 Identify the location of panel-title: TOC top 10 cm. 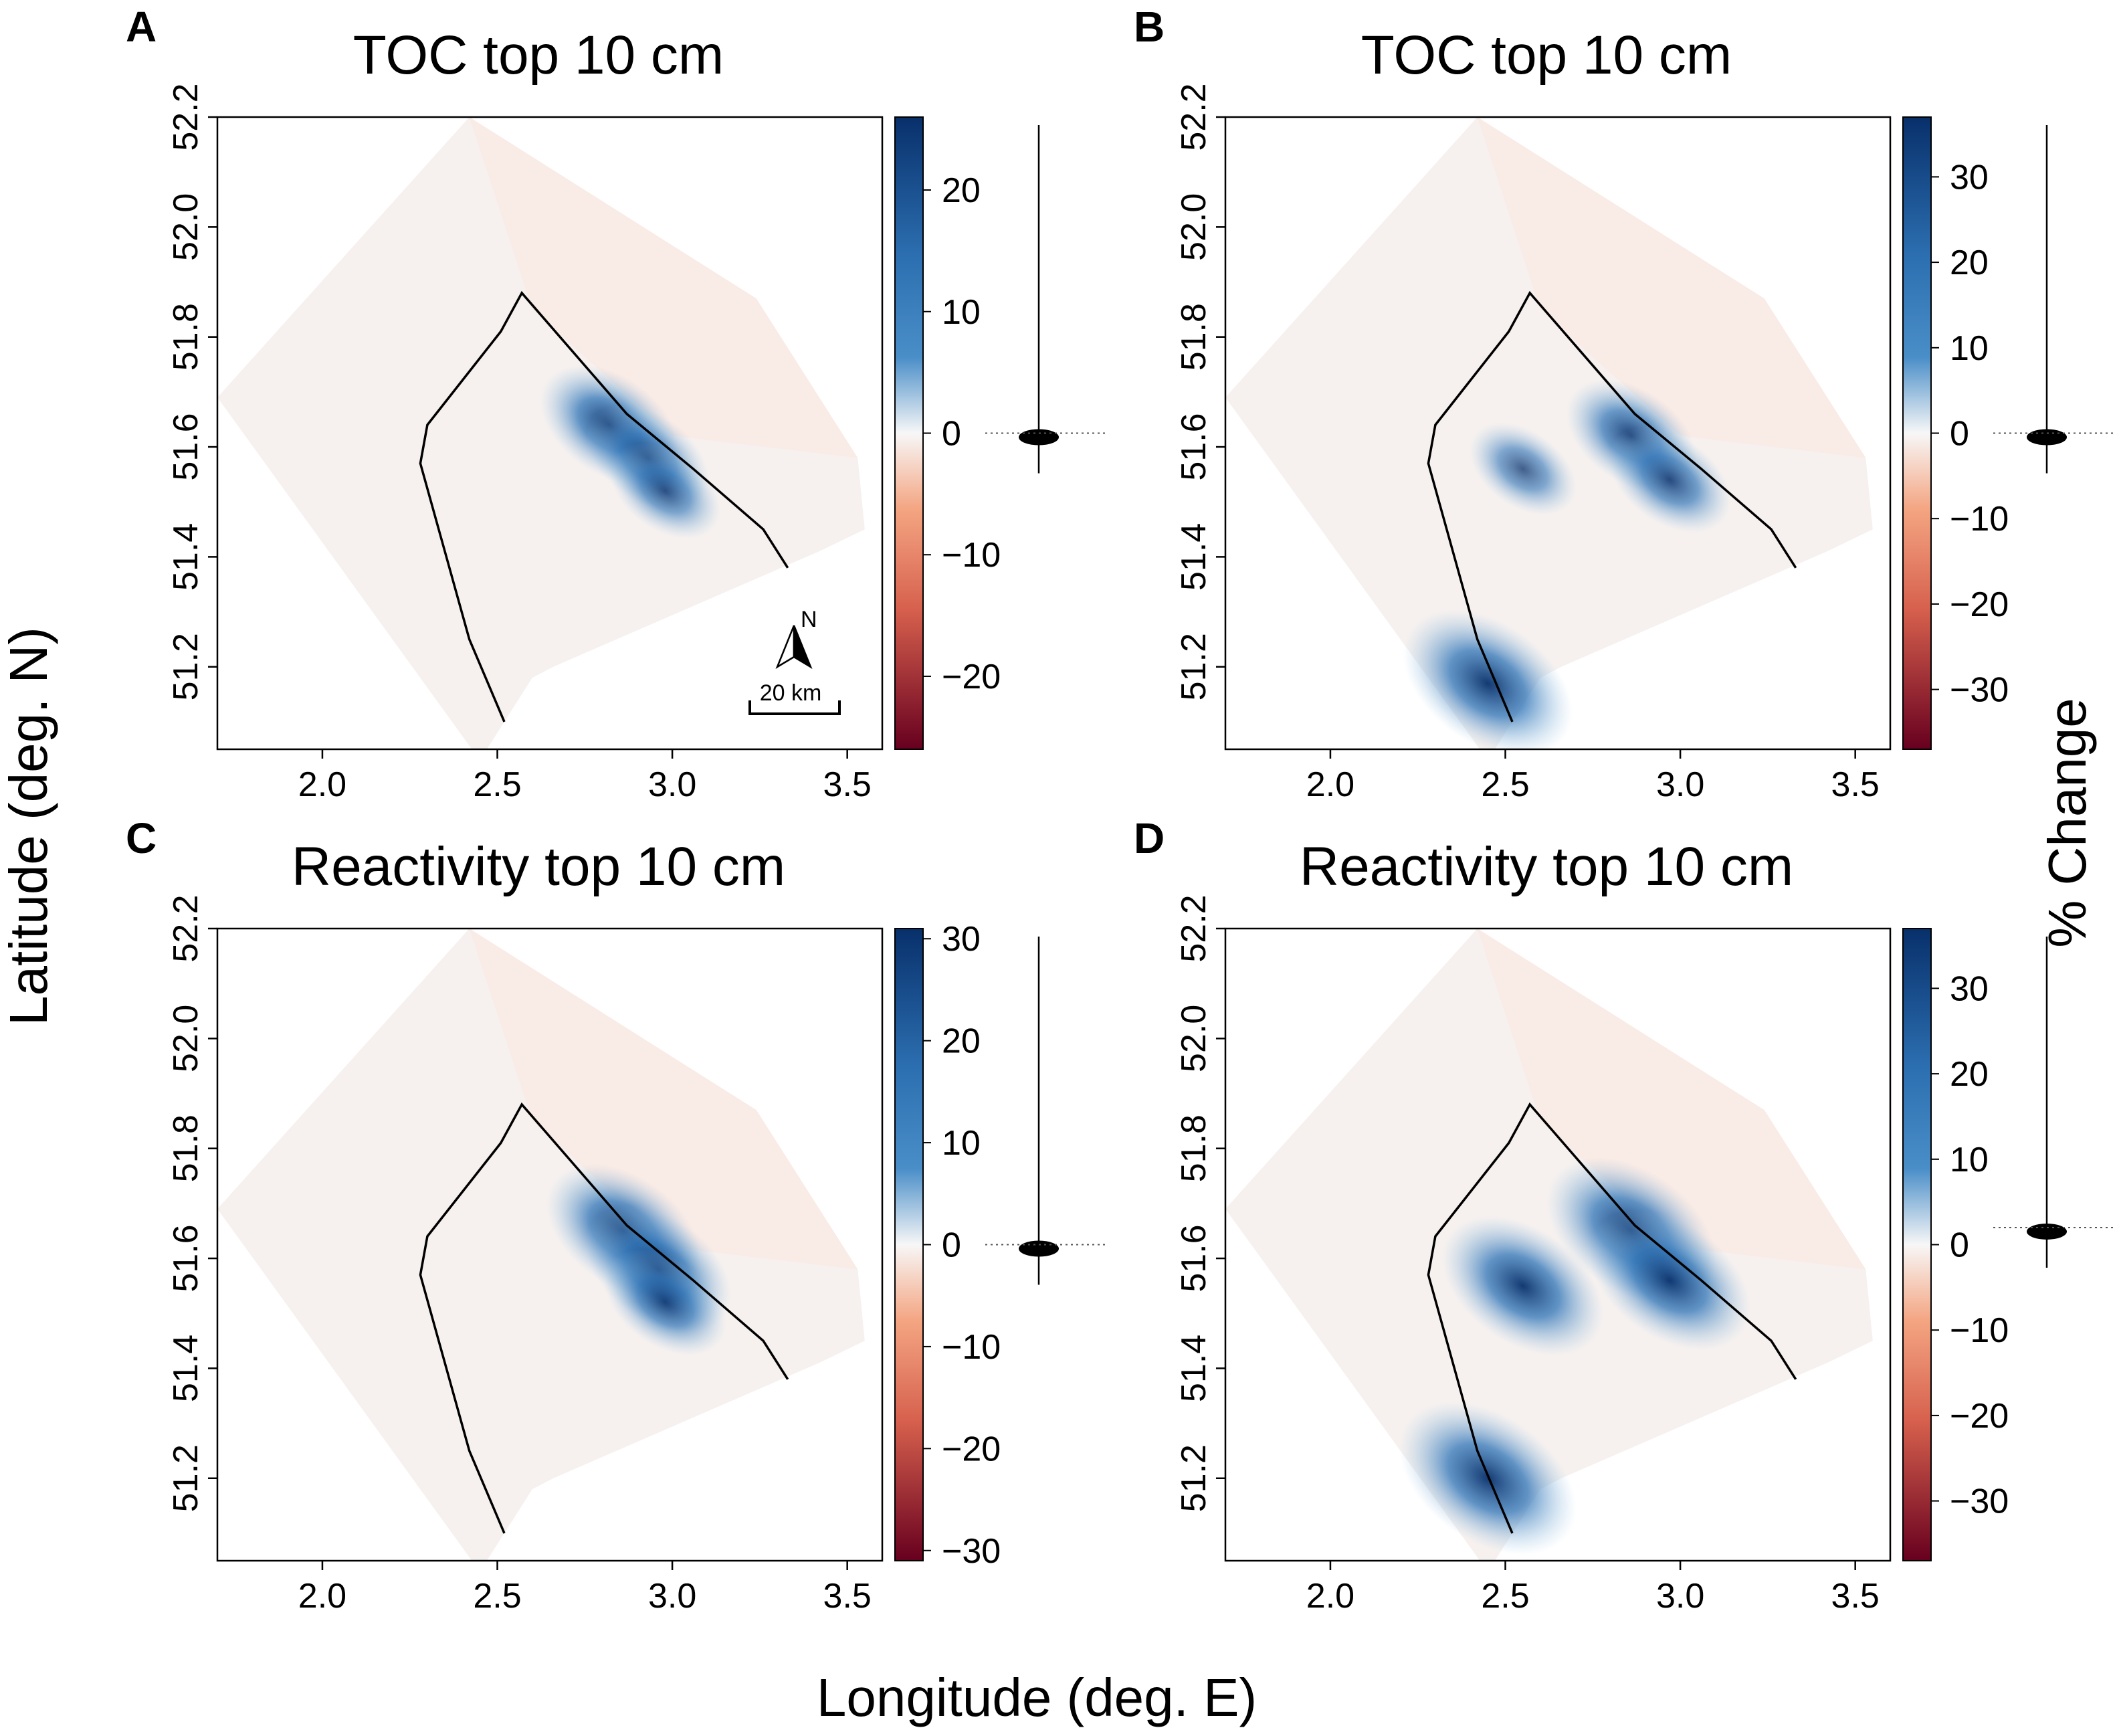
(538, 55).